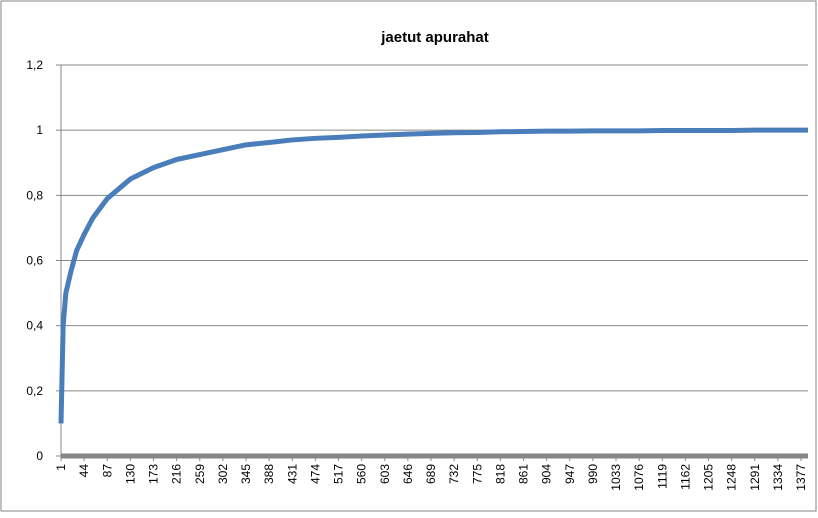 Image resolution: width=818 pixels, height=518 pixels. Describe the element at coordinates (709, 477) in the screenshot. I see `x-tick-label: 1205` at that location.